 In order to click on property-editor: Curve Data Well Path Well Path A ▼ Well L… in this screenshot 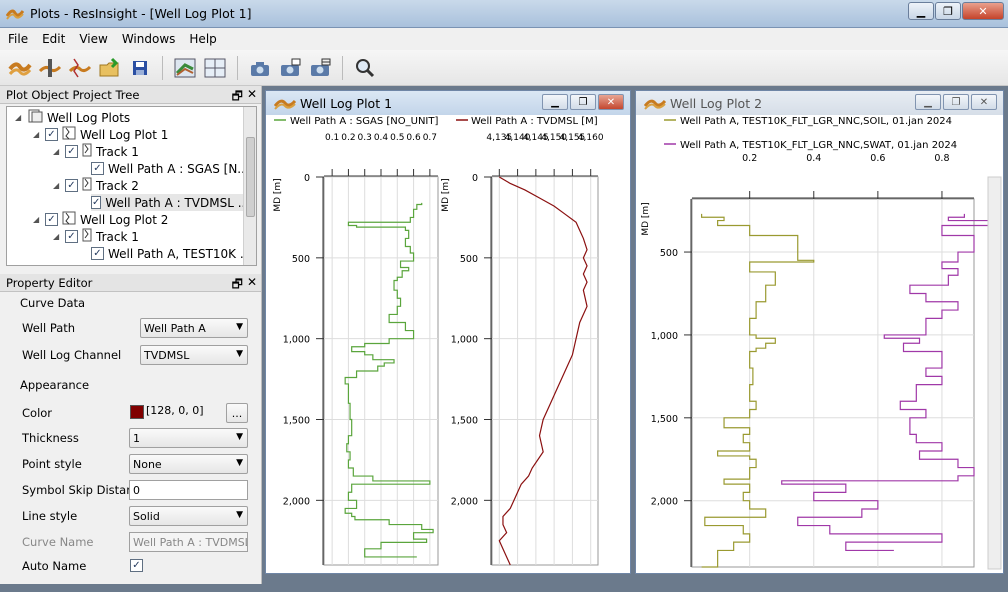, I will do `click(130, 442)`.